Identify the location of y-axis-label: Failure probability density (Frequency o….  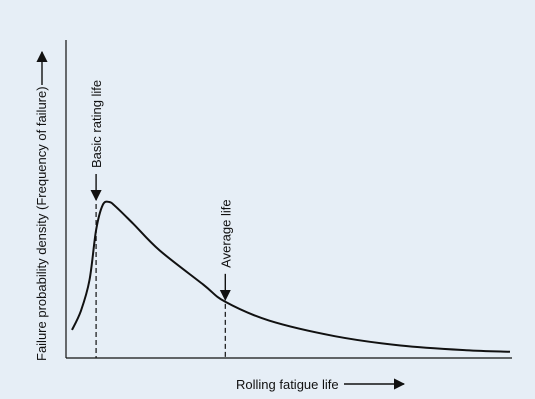
(41, 223).